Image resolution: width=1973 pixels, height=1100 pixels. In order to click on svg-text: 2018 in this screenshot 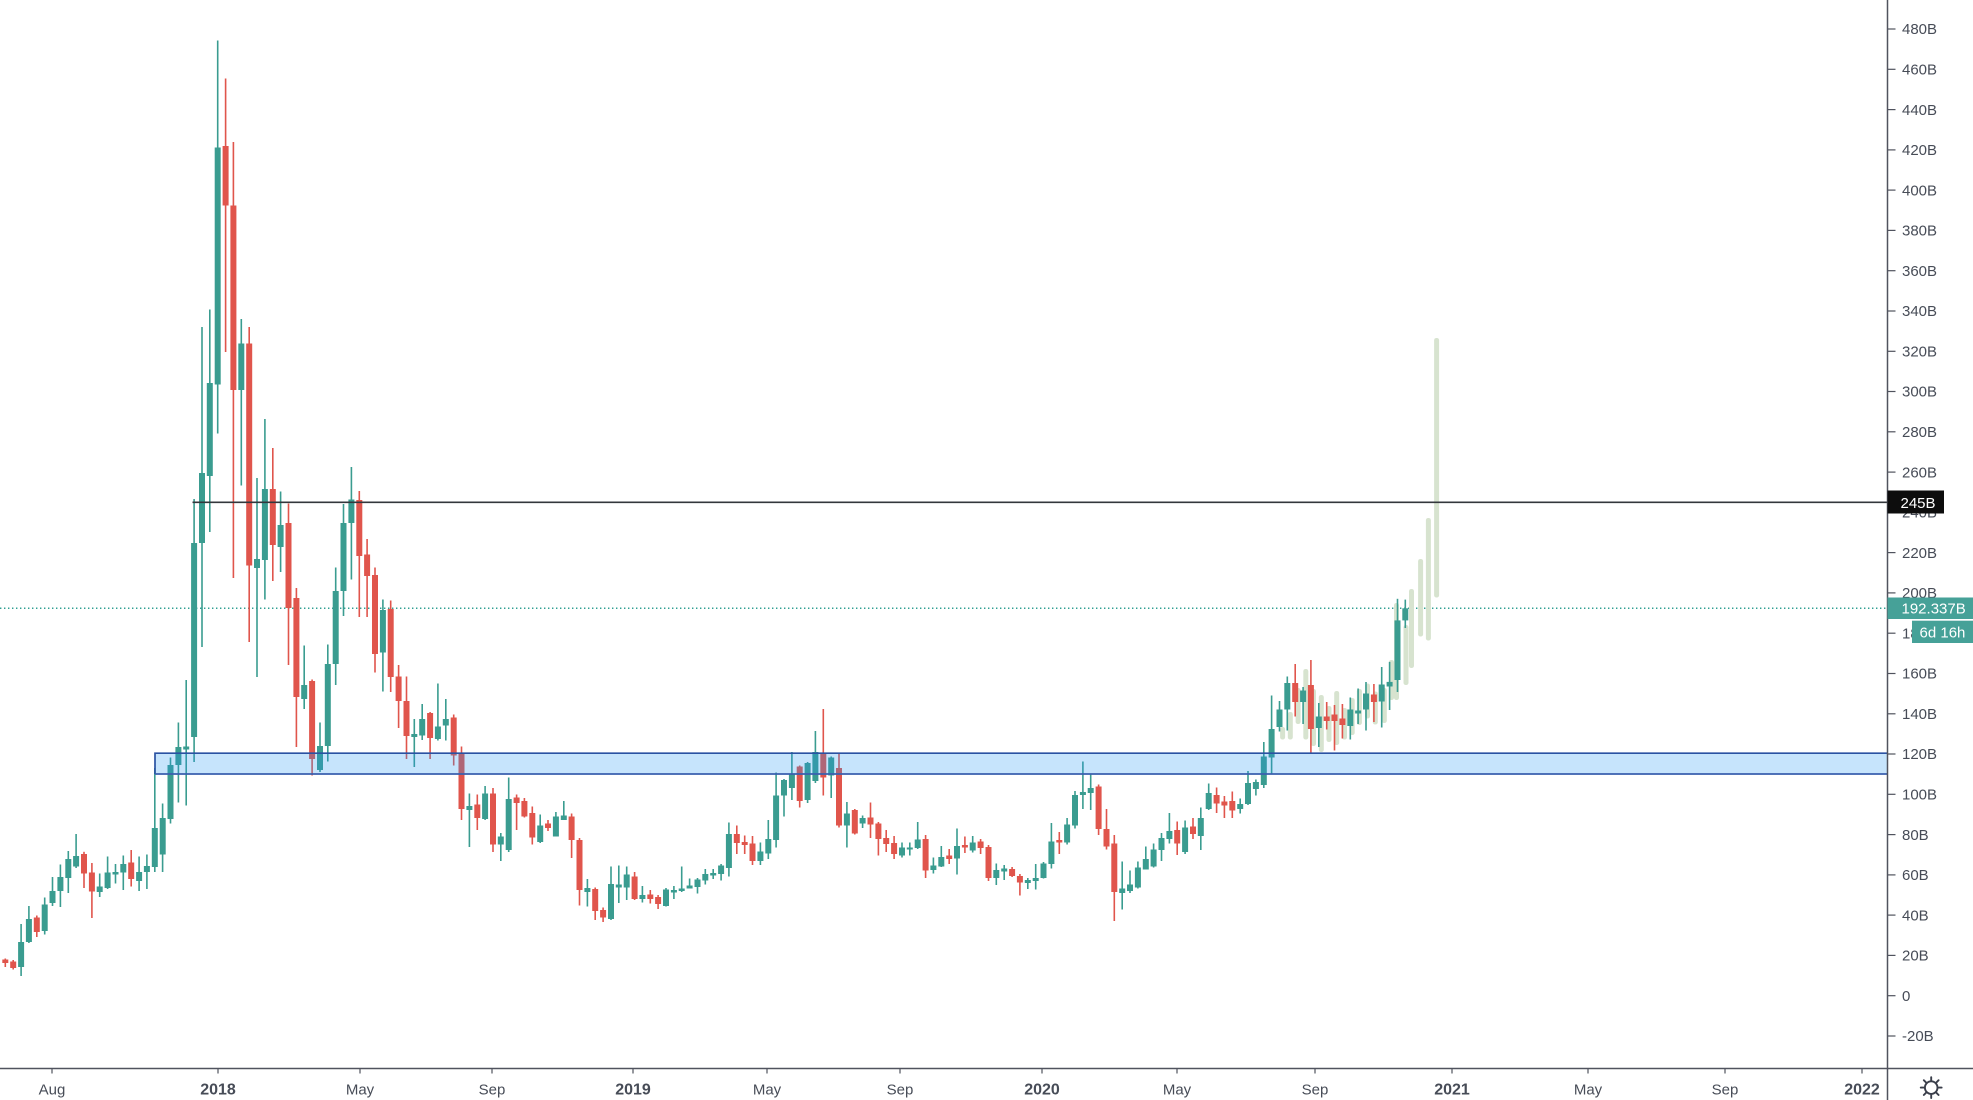, I will do `click(218, 1089)`.